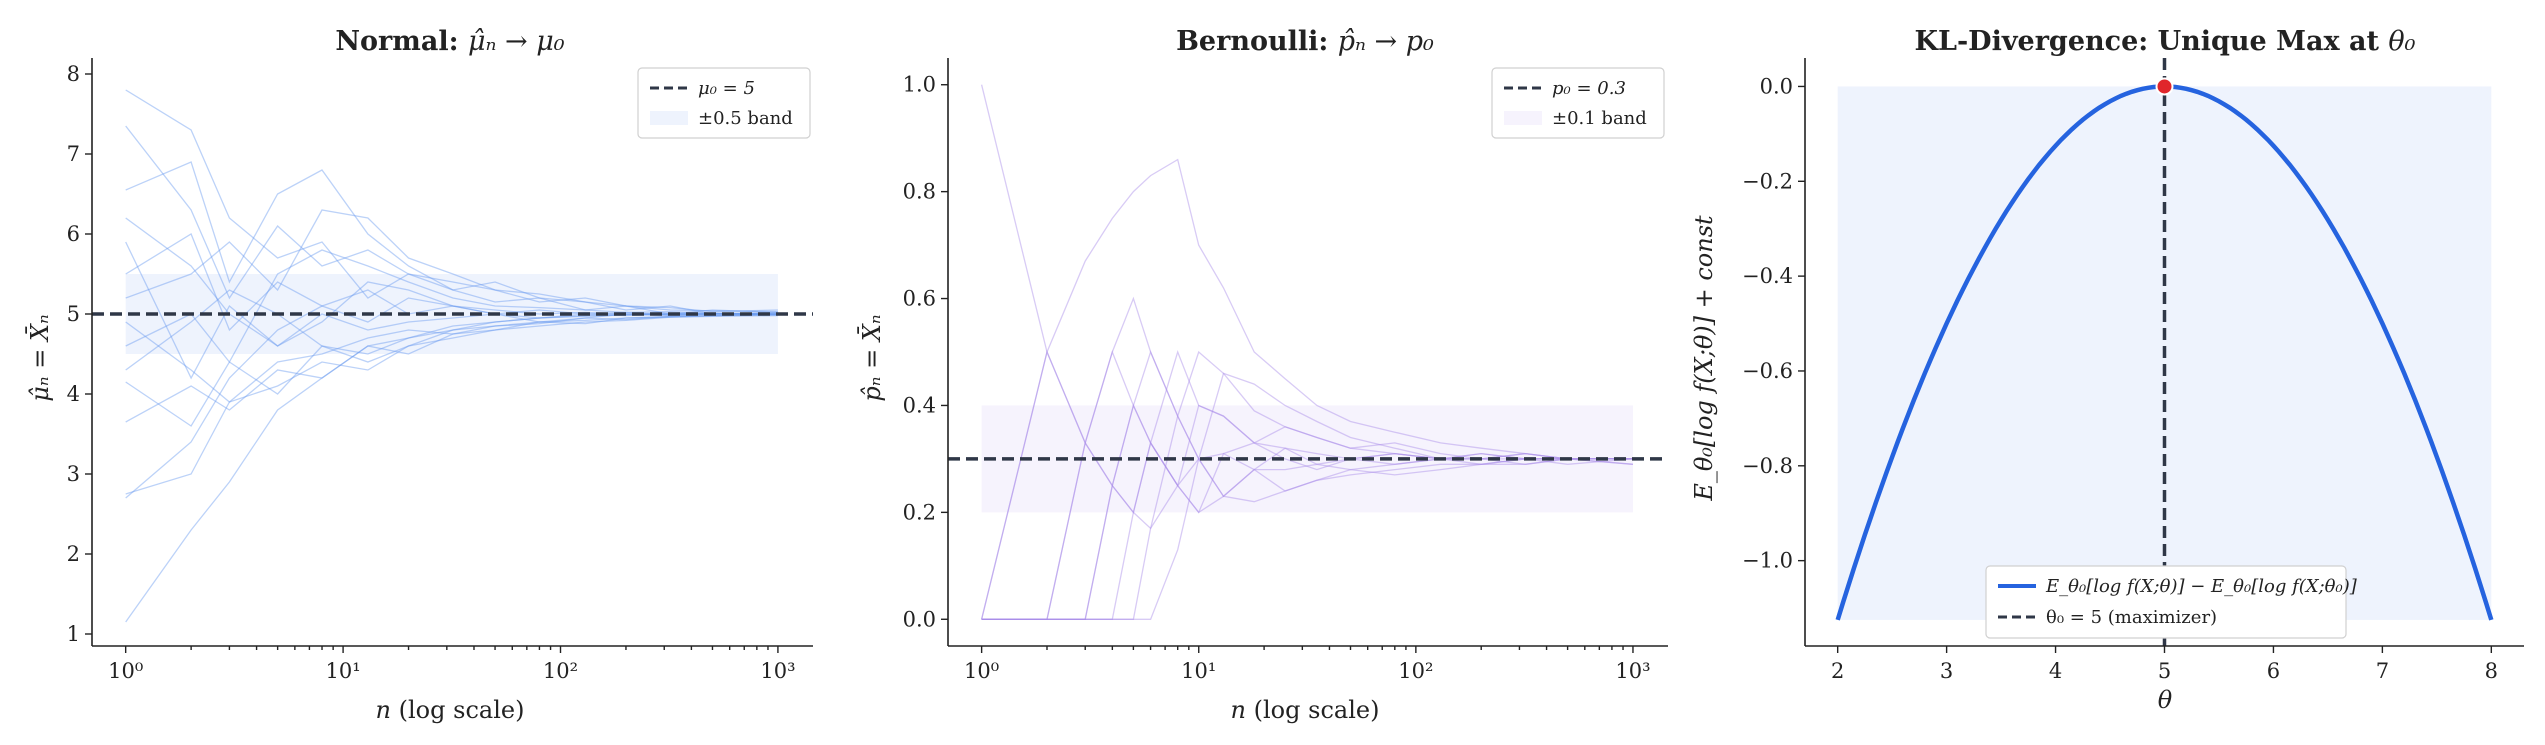 The image size is (2545, 745). I want to click on legend-vline-label: θ₀ = 5 (maximizer), so click(2131, 617).